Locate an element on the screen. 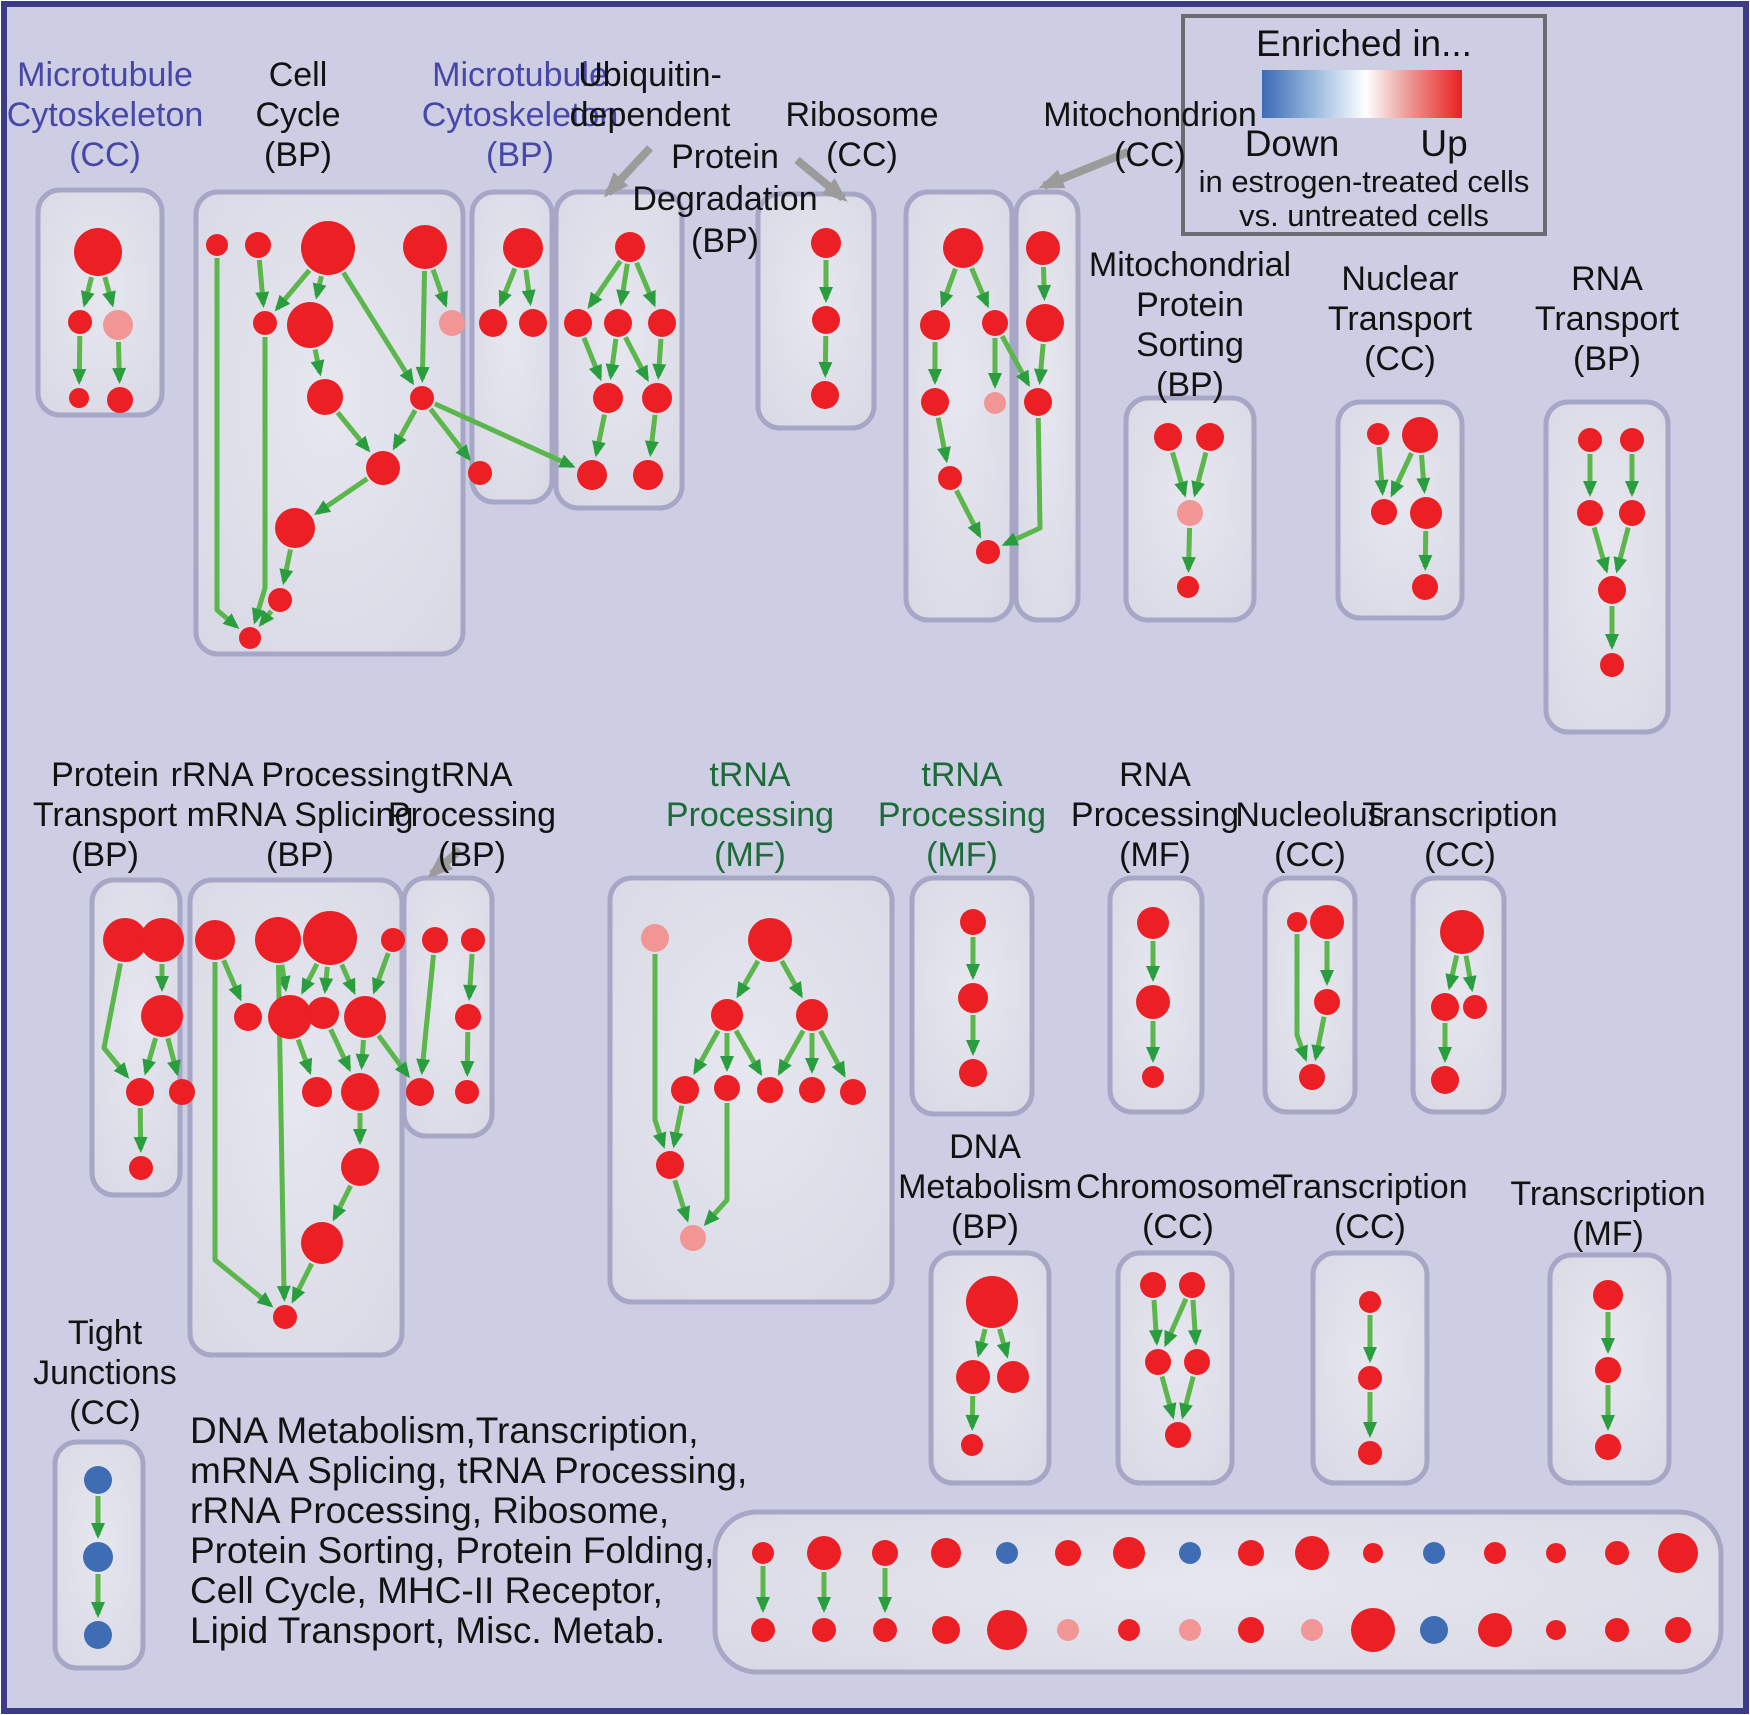 The height and width of the screenshot is (1715, 1750). legend-subtitle-1: in estrogen-treated cells is located at coordinates (1364, 181).